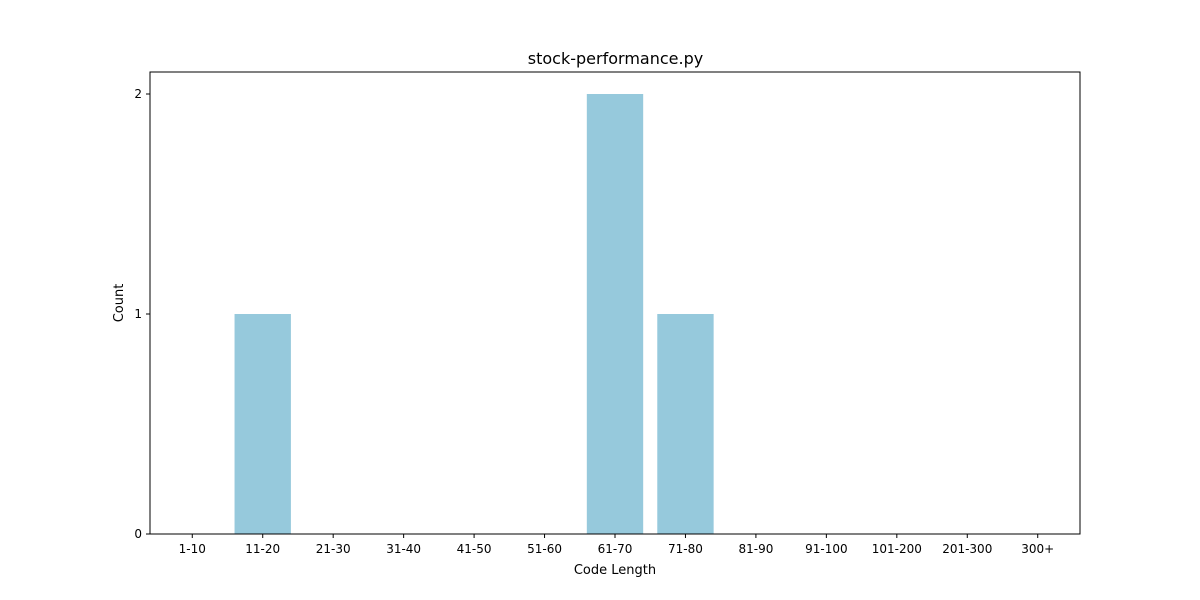  I want to click on x-tick-label: 31-40, so click(403, 549).